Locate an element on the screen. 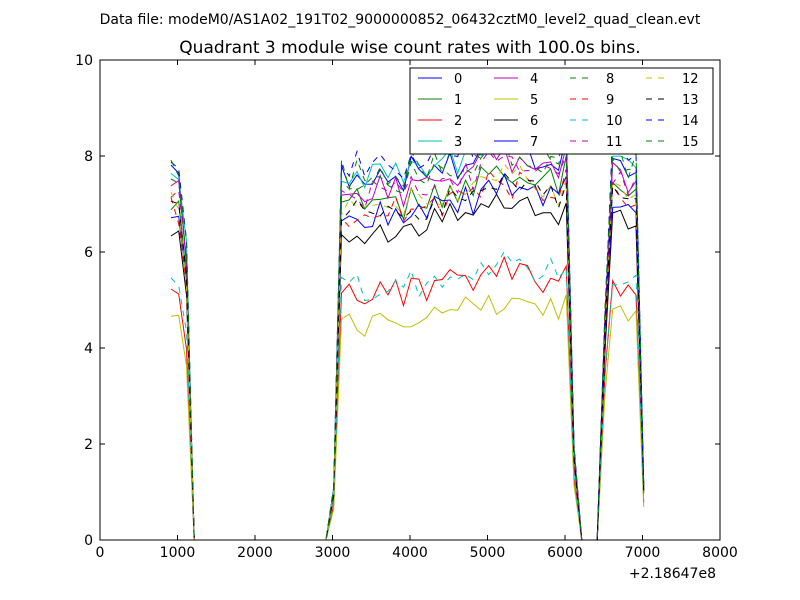 This screenshot has height=600, width=800. legend-label: 13 is located at coordinates (690, 100).